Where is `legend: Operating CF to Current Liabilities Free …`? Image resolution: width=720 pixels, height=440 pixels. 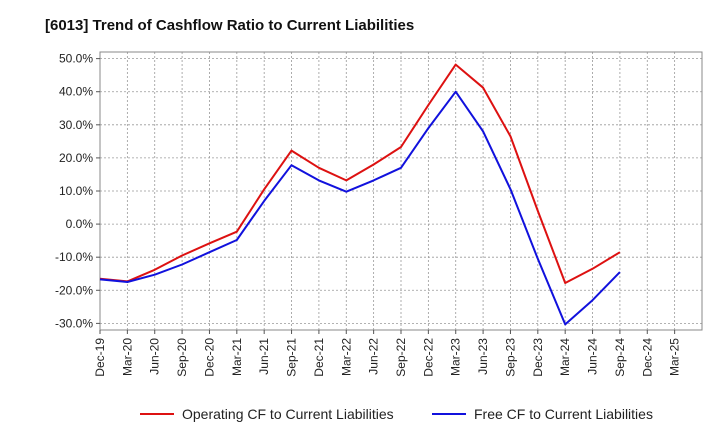
legend: Operating CF to Current Liabilities Free … is located at coordinates (396, 414).